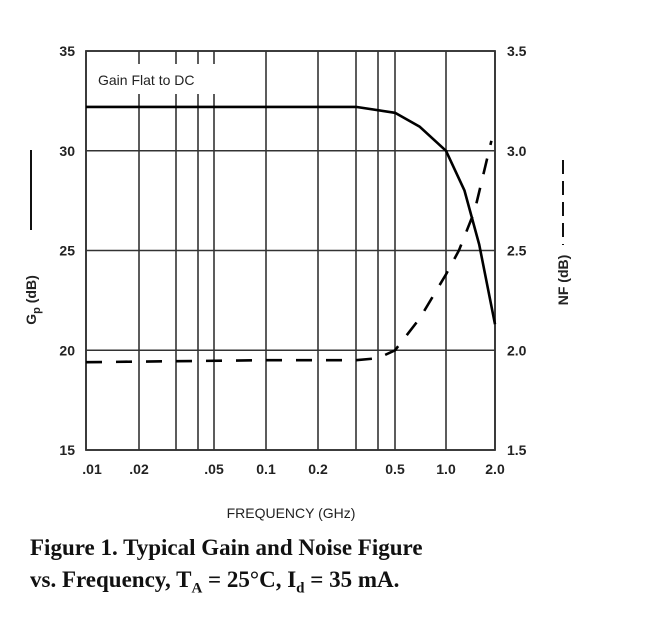 This screenshot has width=662, height=635. I want to click on y-right-tick-label: 3.5, so click(517, 51).